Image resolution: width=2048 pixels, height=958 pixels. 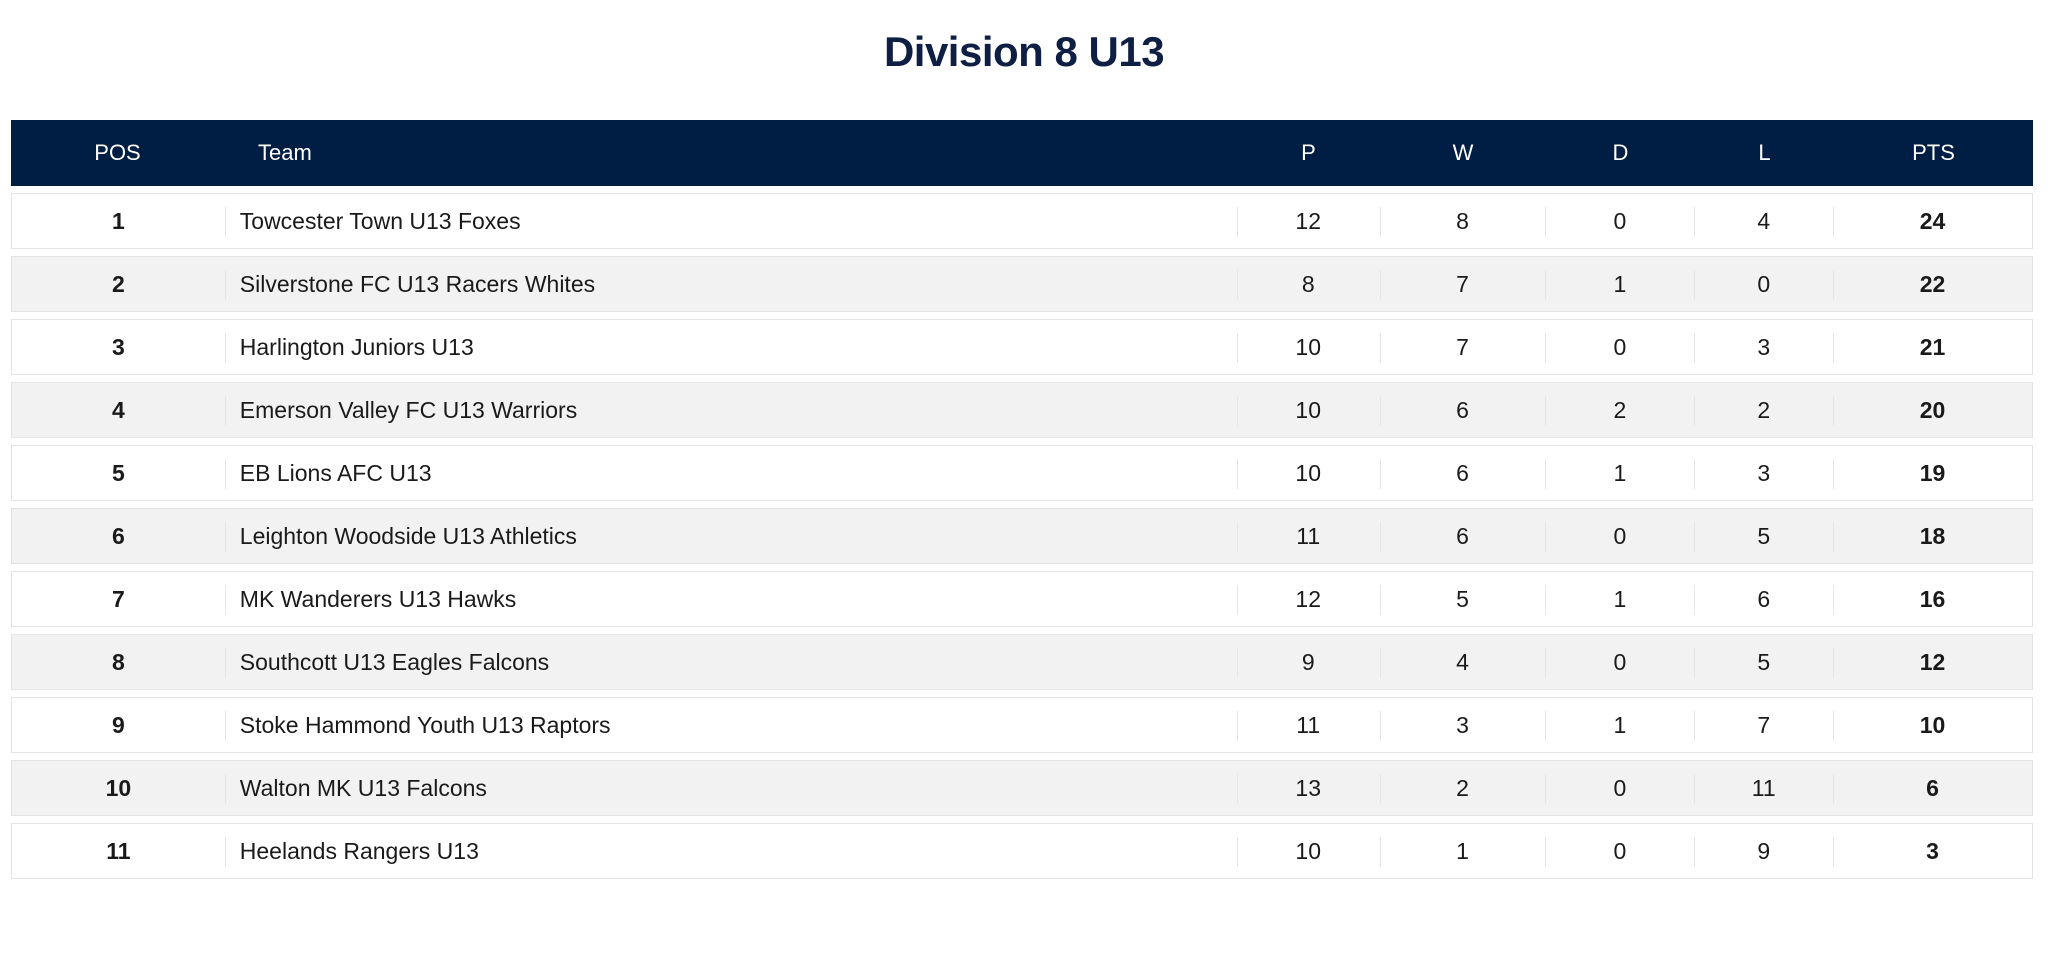 I want to click on column-header-drawn: D, so click(x=1620, y=152).